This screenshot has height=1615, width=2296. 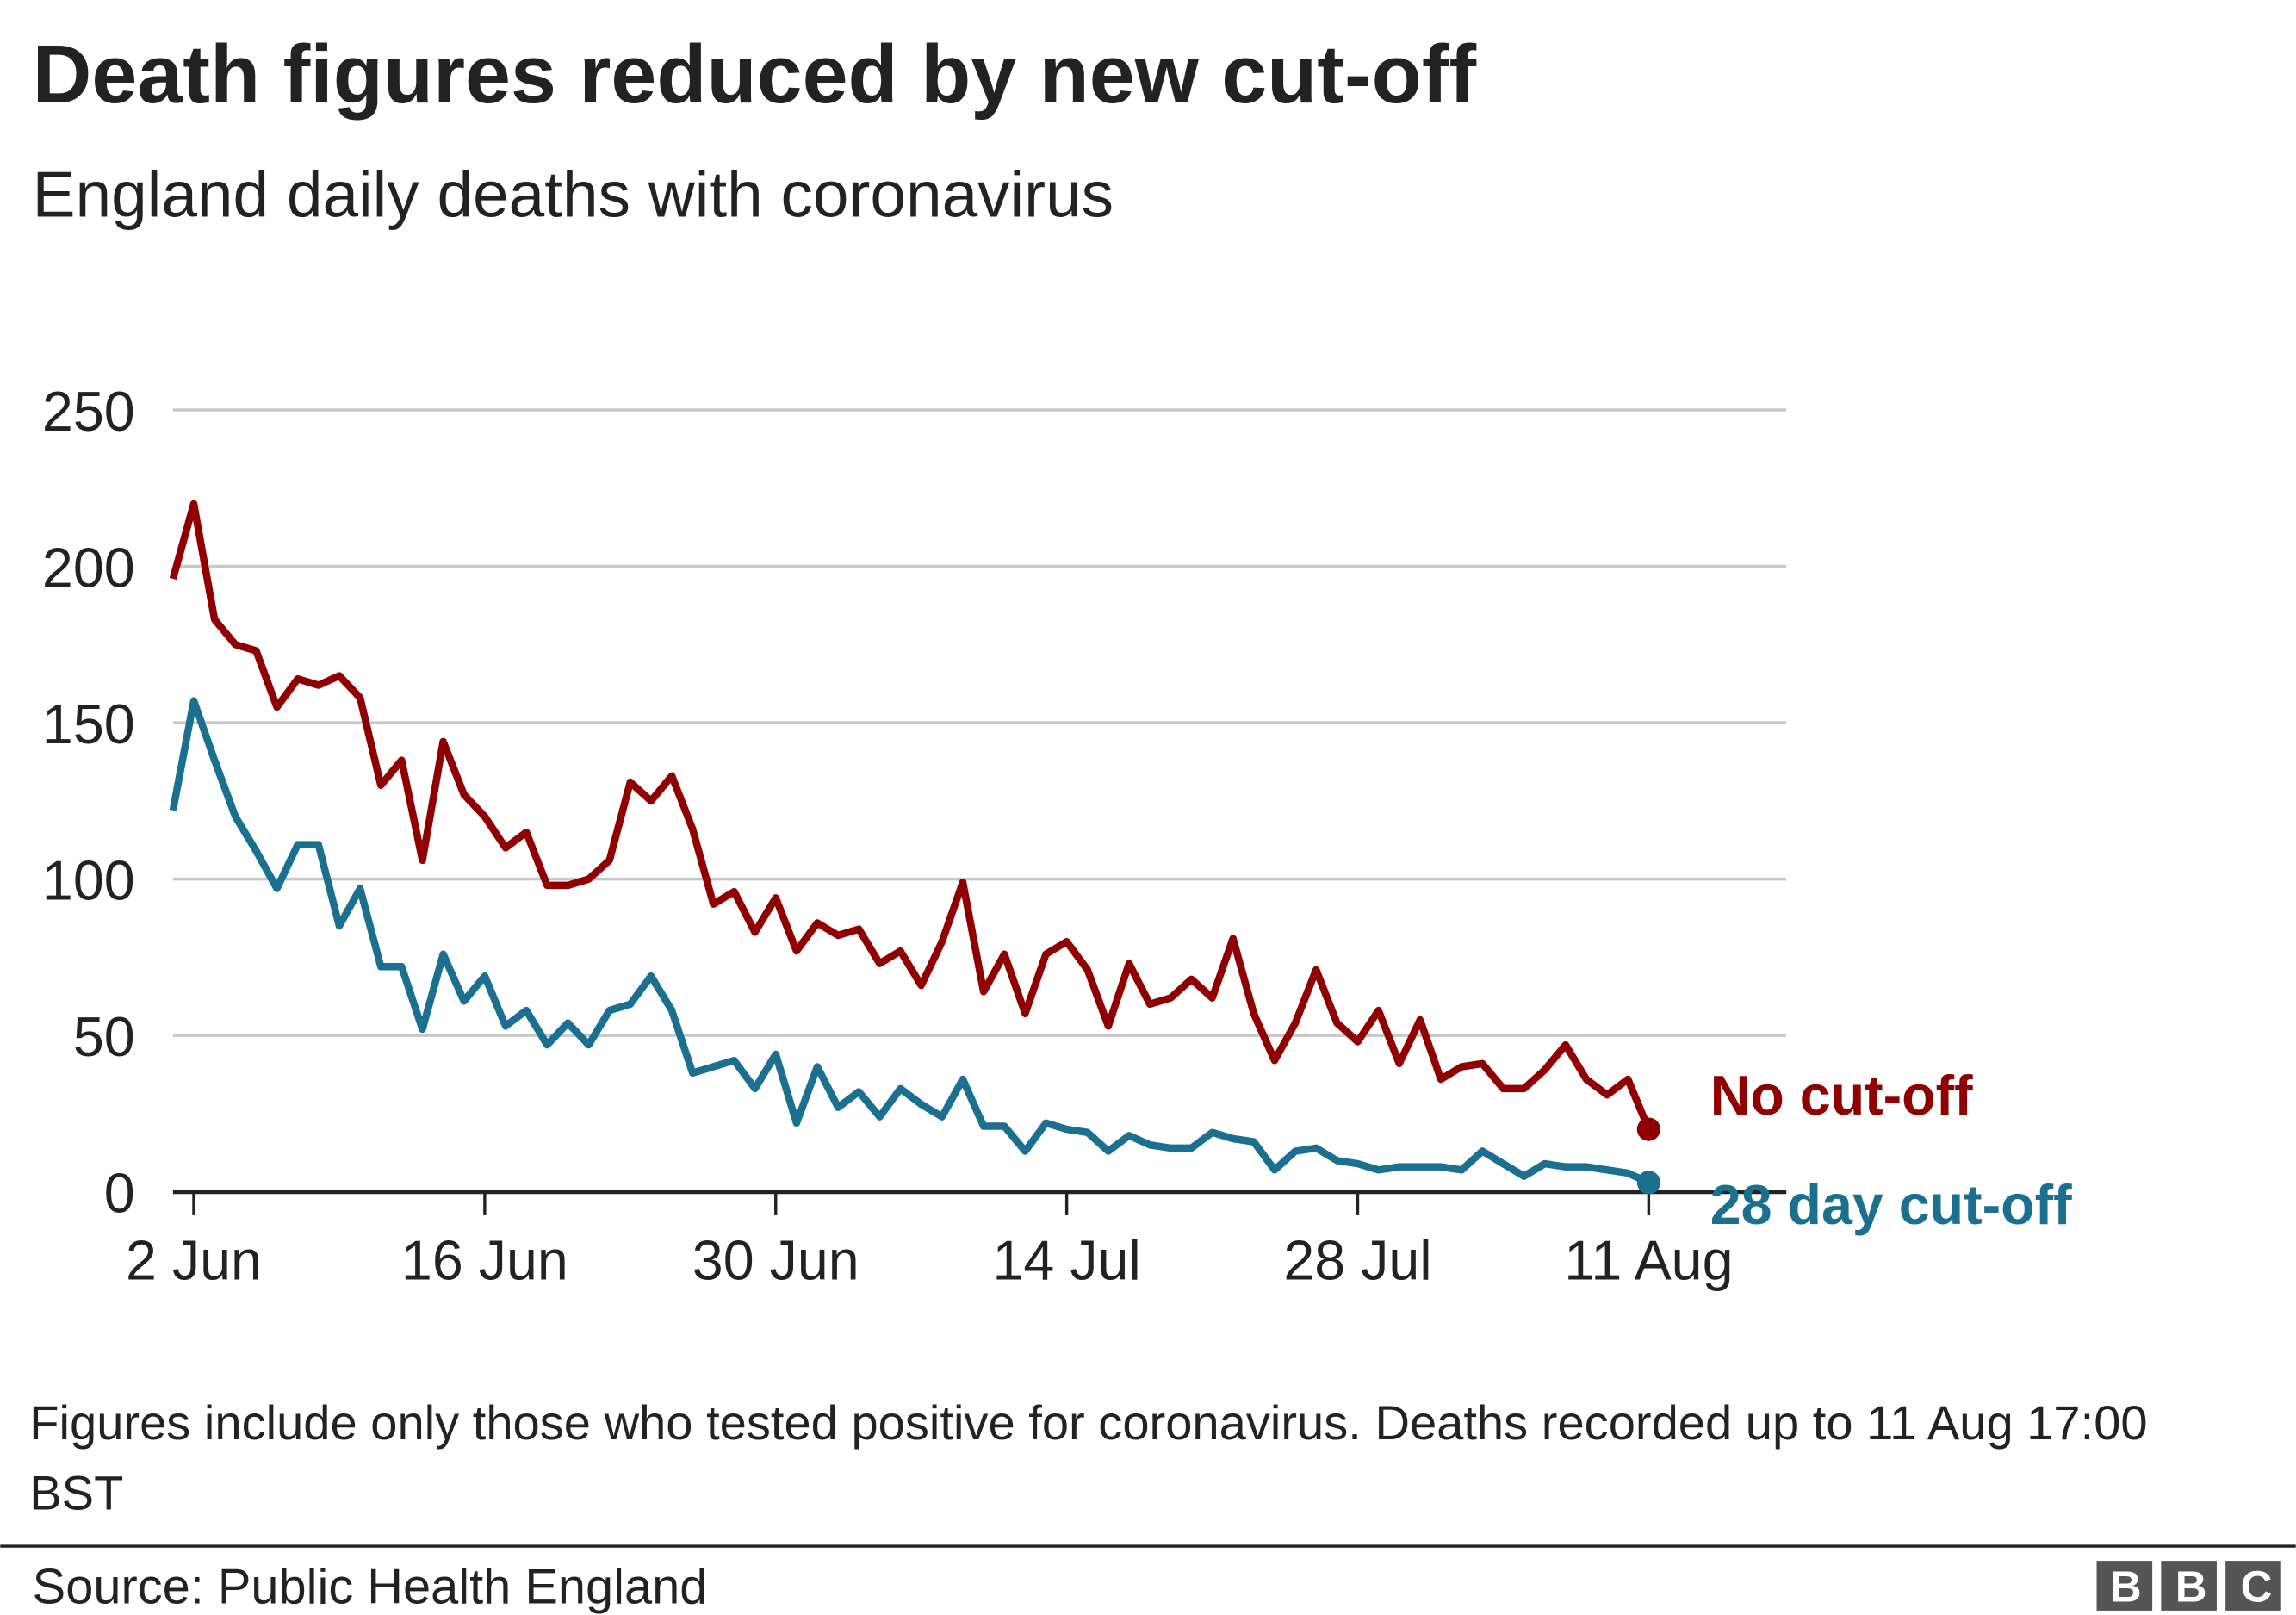 What do you see at coordinates (1648, 1261) in the screenshot?
I see `x-tick-label: 11 Aug` at bounding box center [1648, 1261].